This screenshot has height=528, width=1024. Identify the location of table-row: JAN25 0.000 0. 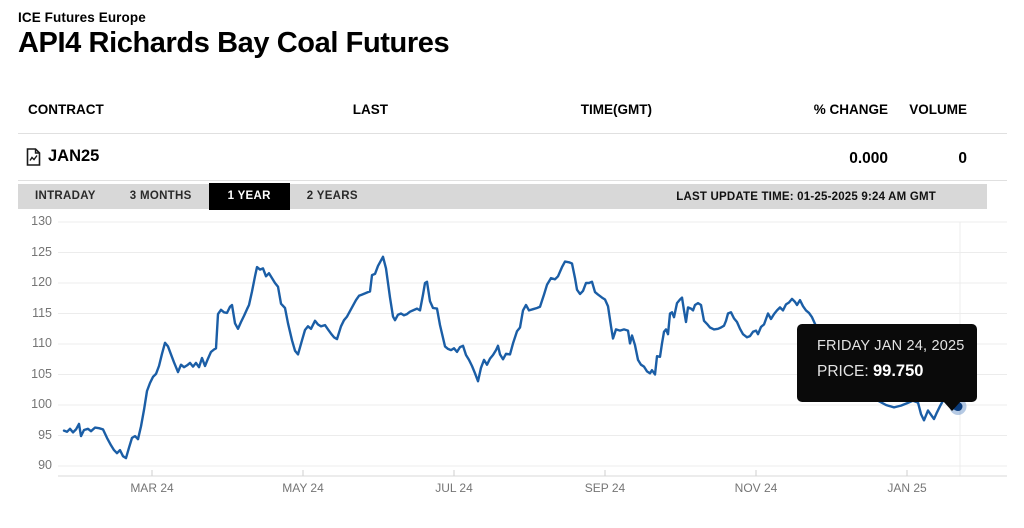
(512, 160).